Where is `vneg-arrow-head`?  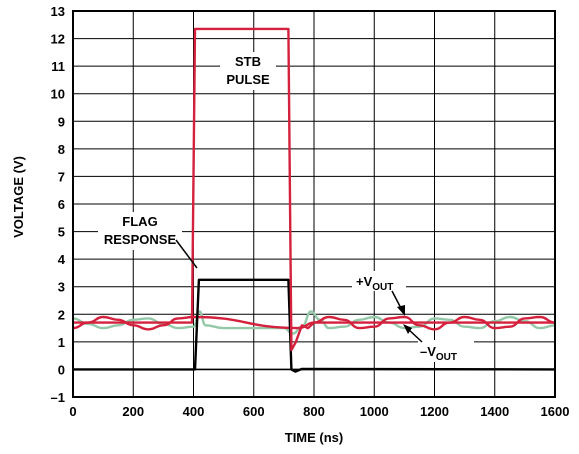
vneg-arrow-head is located at coordinates (407, 329).